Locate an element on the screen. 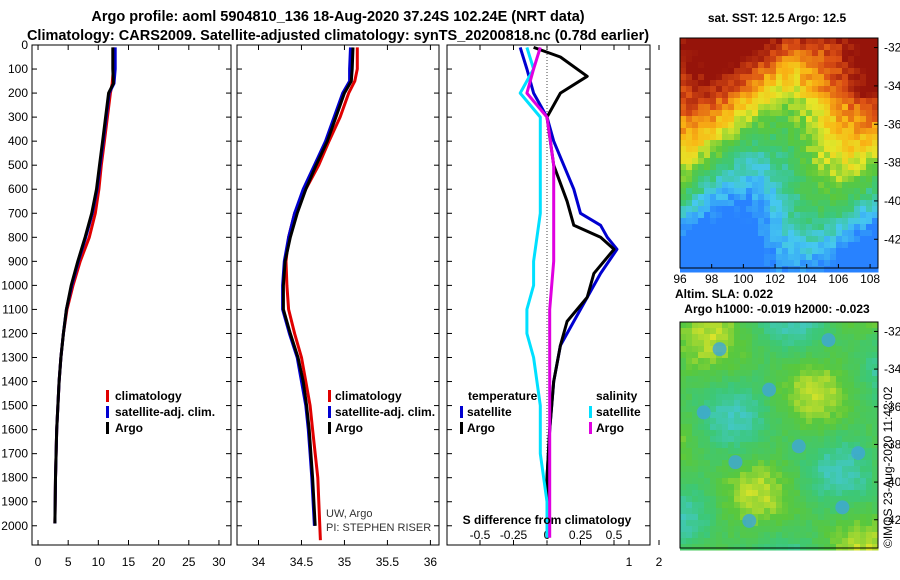 The image size is (900, 580). eddy-blob is located at coordinates (798, 446).